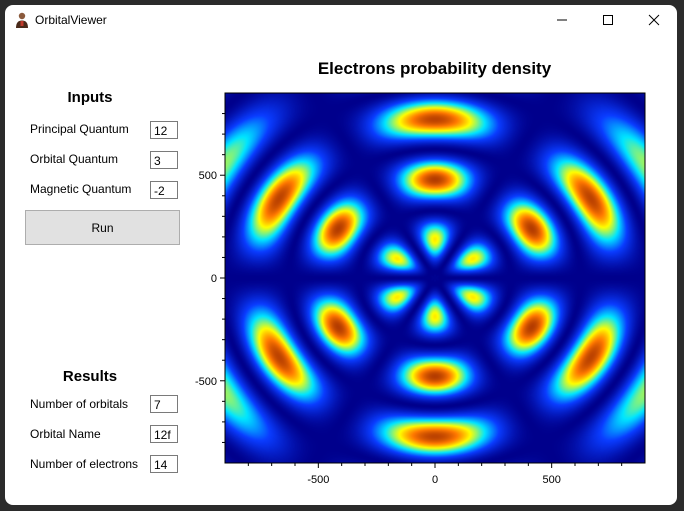  What do you see at coordinates (84, 464) in the screenshot?
I see `number-of-electrons-label: Number of electrons` at bounding box center [84, 464].